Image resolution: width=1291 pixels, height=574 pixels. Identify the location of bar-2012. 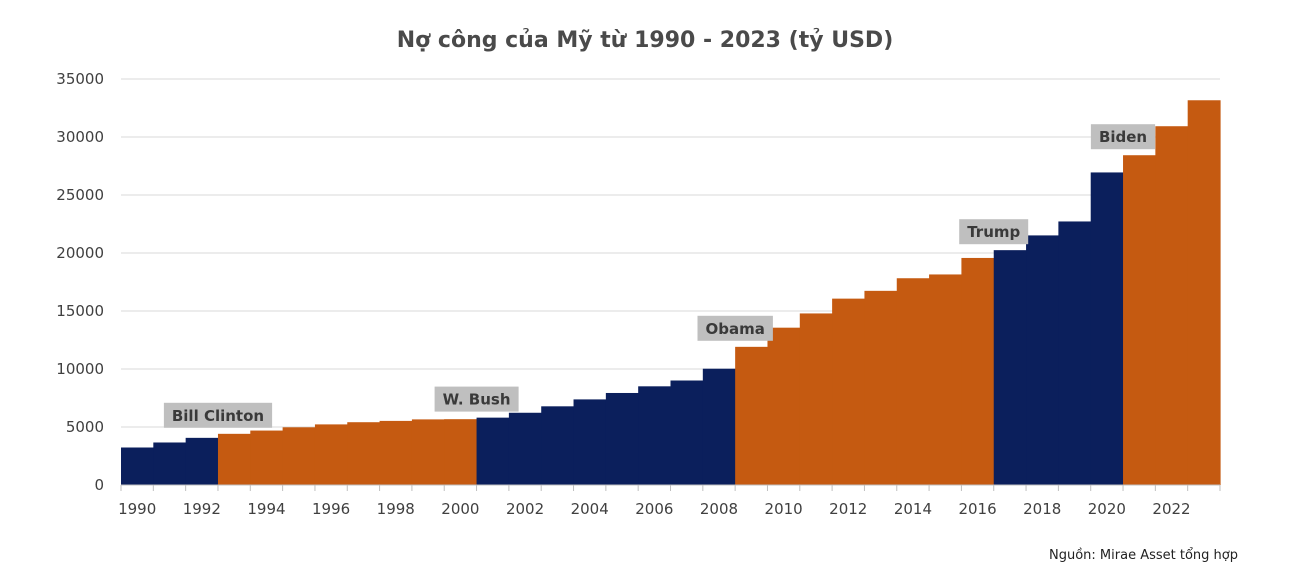
(849, 391).